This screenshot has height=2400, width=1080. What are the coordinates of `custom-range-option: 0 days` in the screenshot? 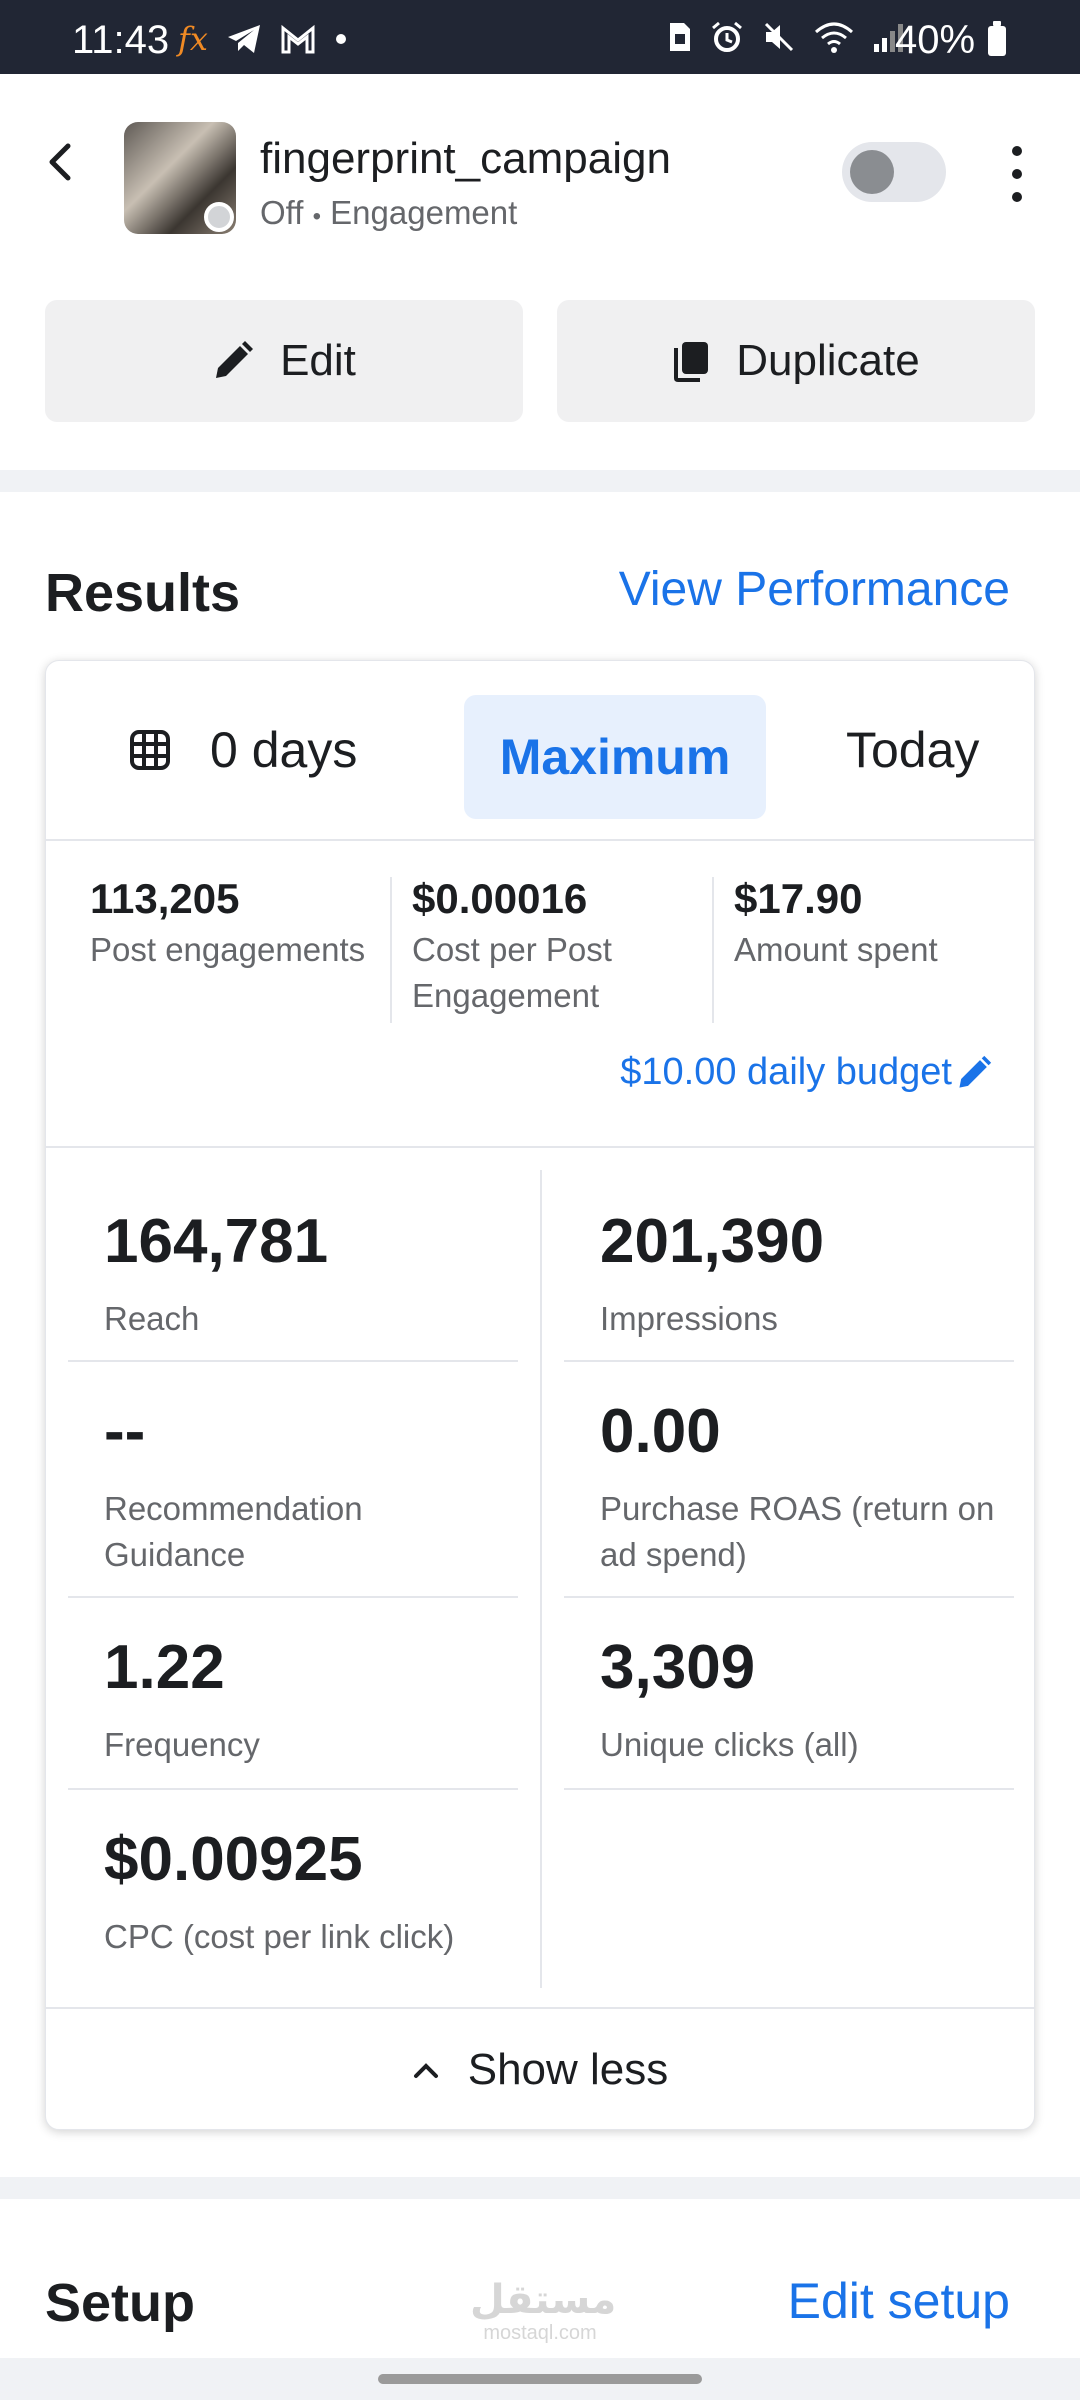 It's located at (243, 750).